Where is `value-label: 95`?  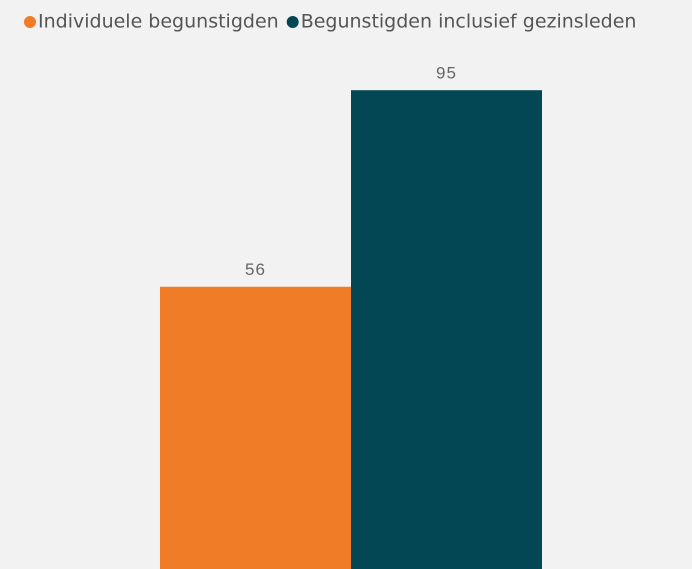 value-label: 95 is located at coordinates (446, 73).